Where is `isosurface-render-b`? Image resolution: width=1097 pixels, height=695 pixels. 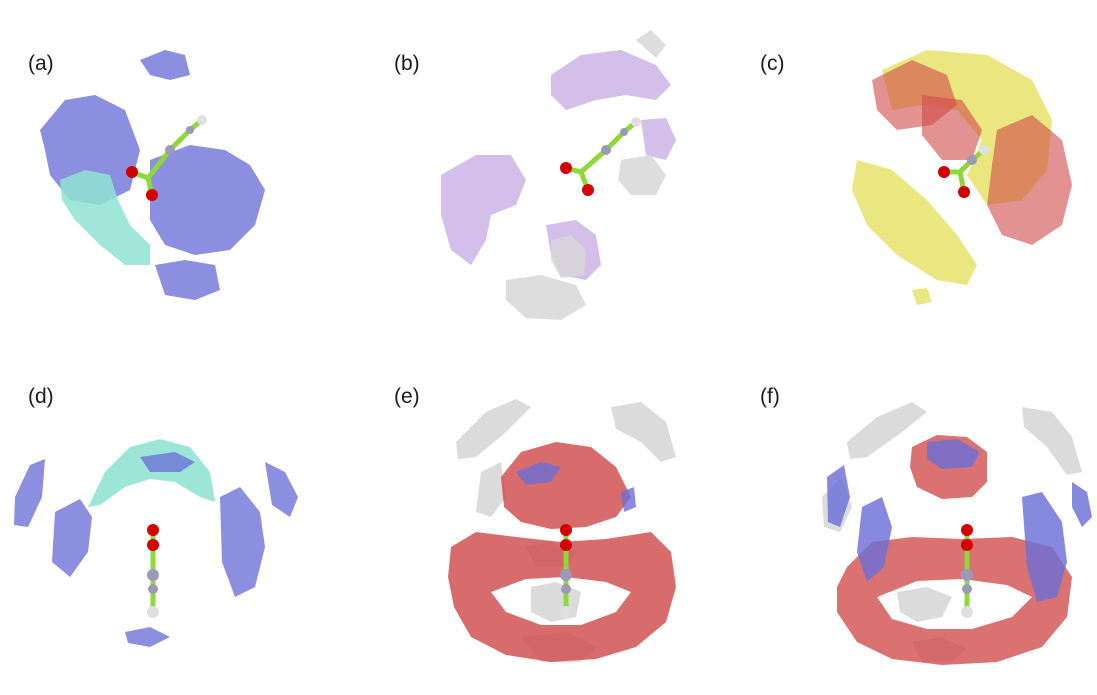 isosurface-render-b is located at coordinates (558, 175).